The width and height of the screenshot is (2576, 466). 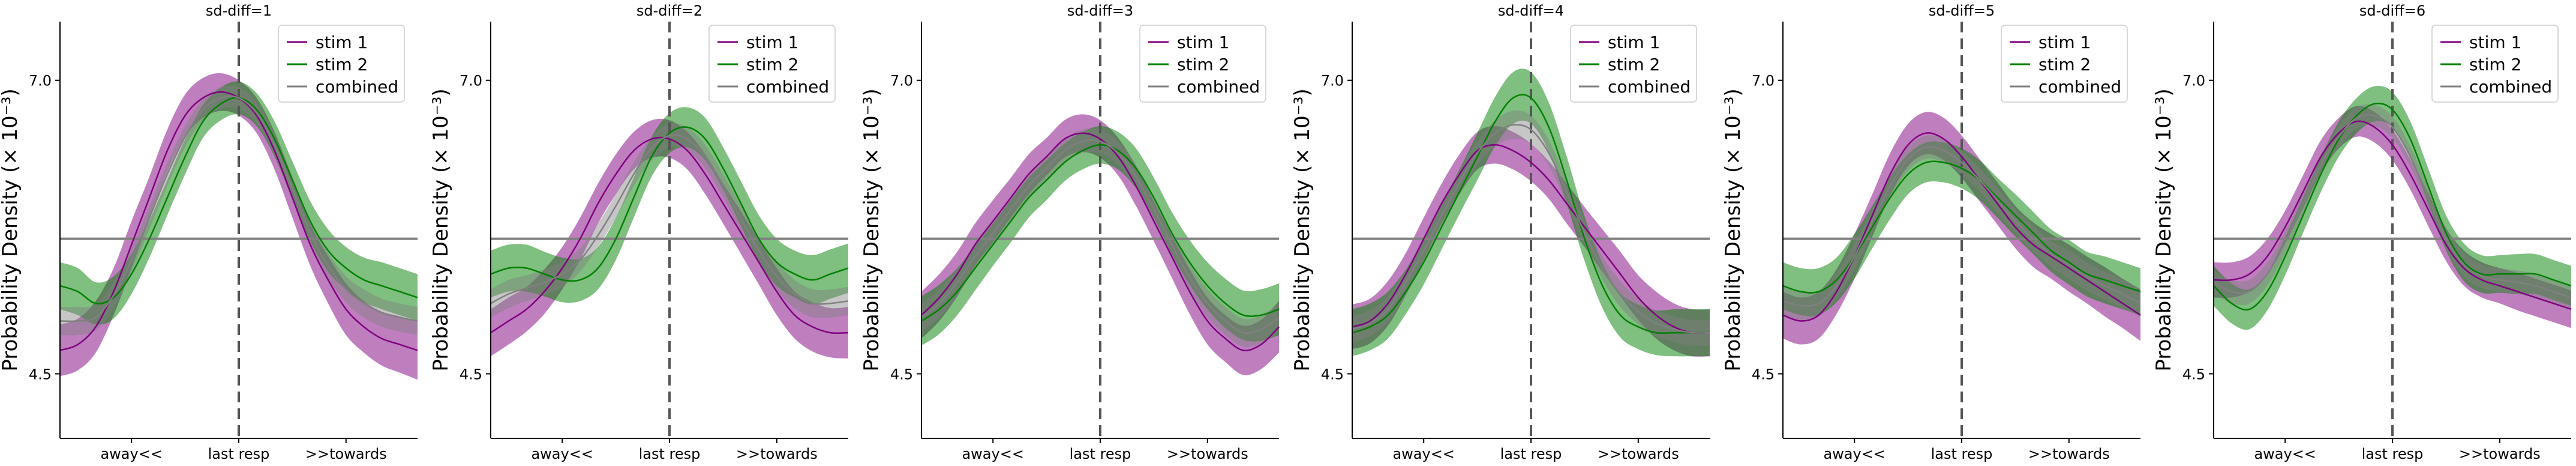 I want to click on panel-title: sd-diff=3, so click(x=1100, y=10).